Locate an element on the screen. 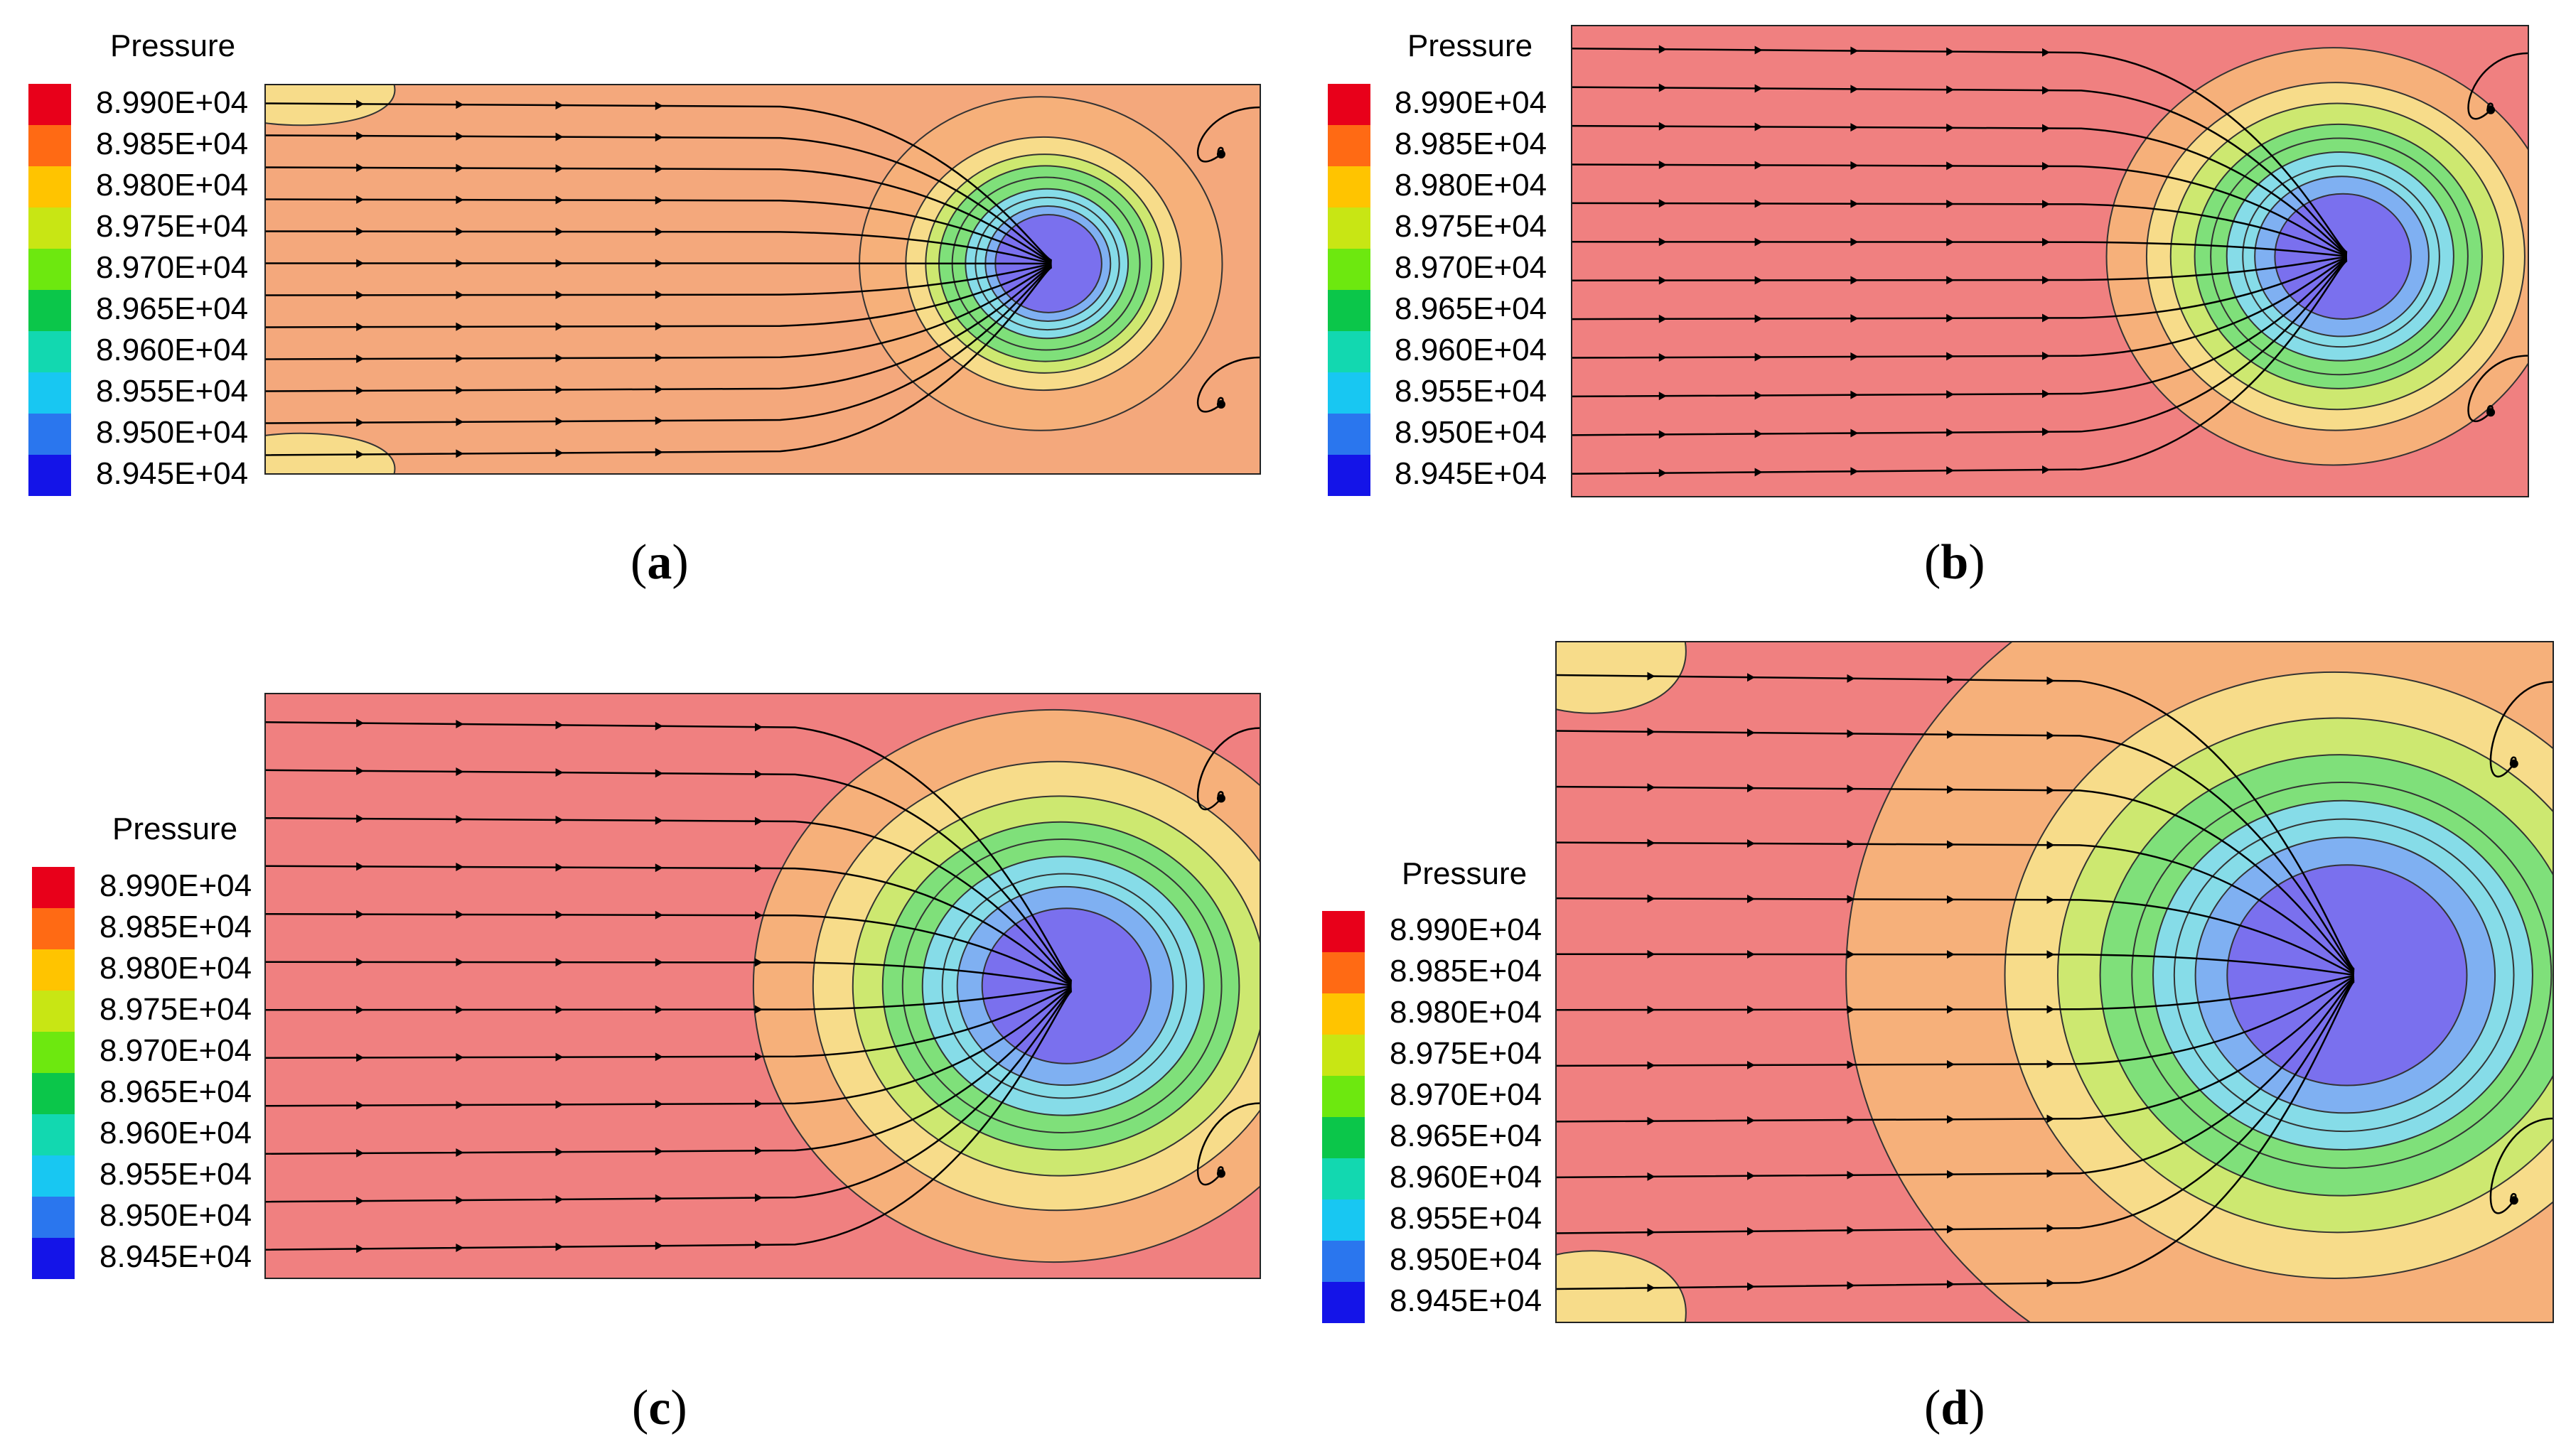 Image resolution: width=2571 pixels, height=1456 pixels. pressure-contour-plot is located at coordinates (2050, 261).